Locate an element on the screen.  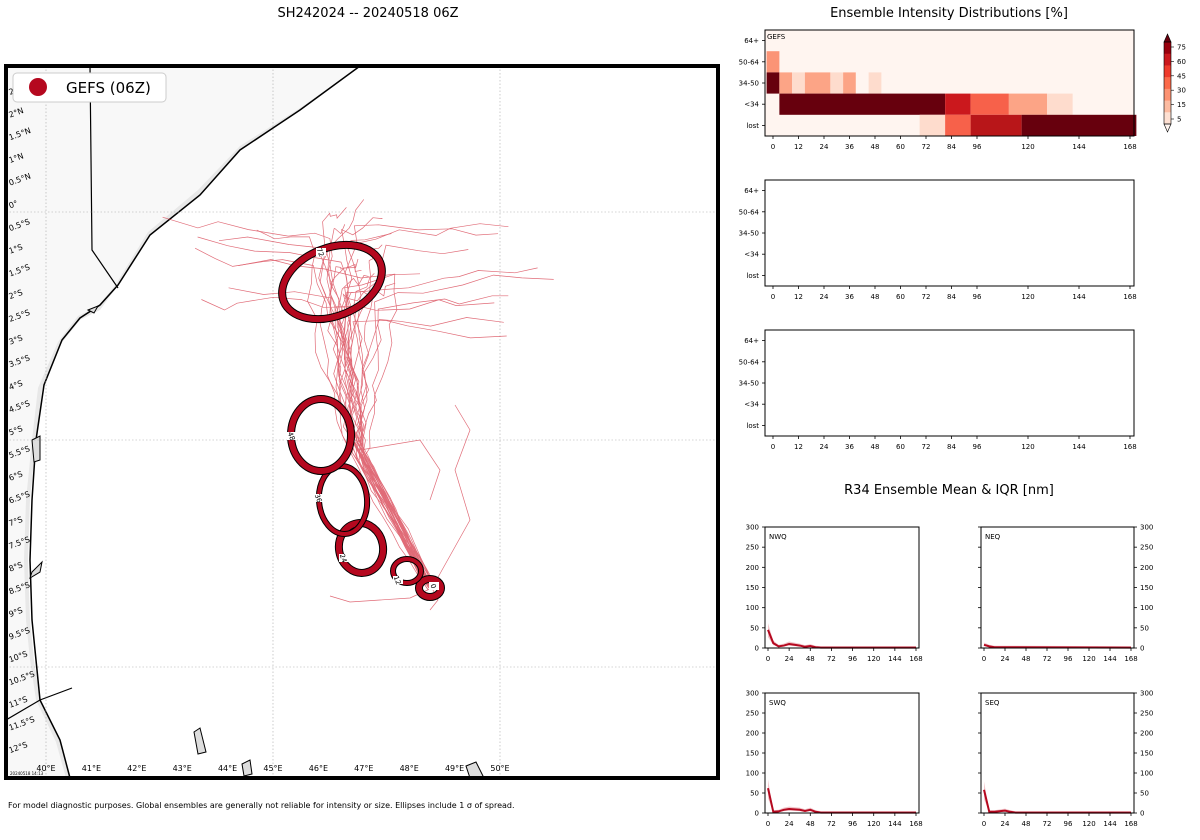
r34-y-tick: 100 is located at coordinates (752, 774).